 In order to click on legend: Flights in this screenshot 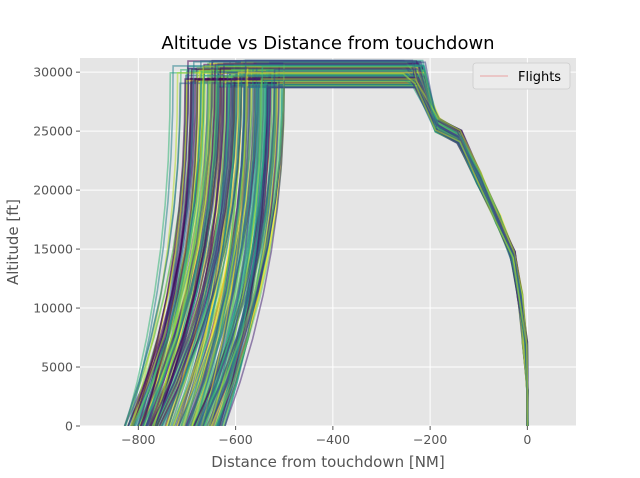, I will do `click(521, 76)`.